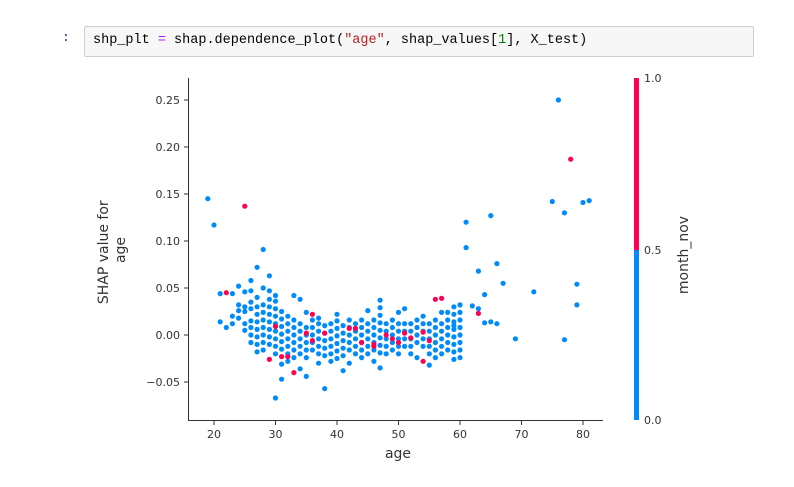 The image size is (794, 487). I want to click on x-tick-label: 50, so click(399, 434).